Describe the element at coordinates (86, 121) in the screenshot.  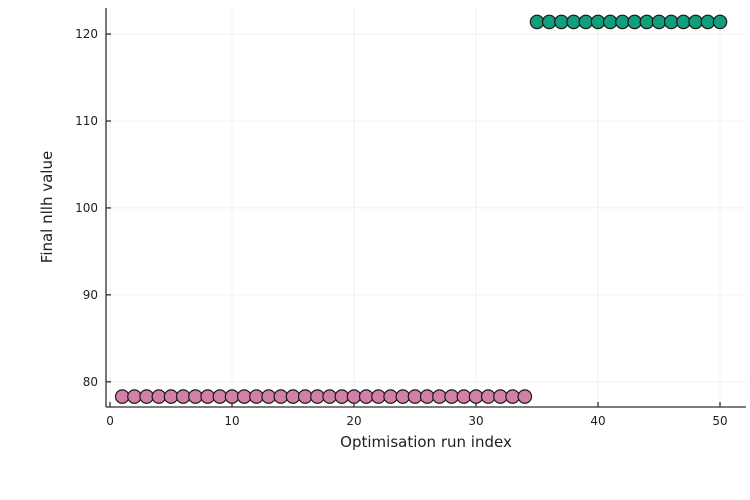
I see `y-tick-label: 110` at that location.